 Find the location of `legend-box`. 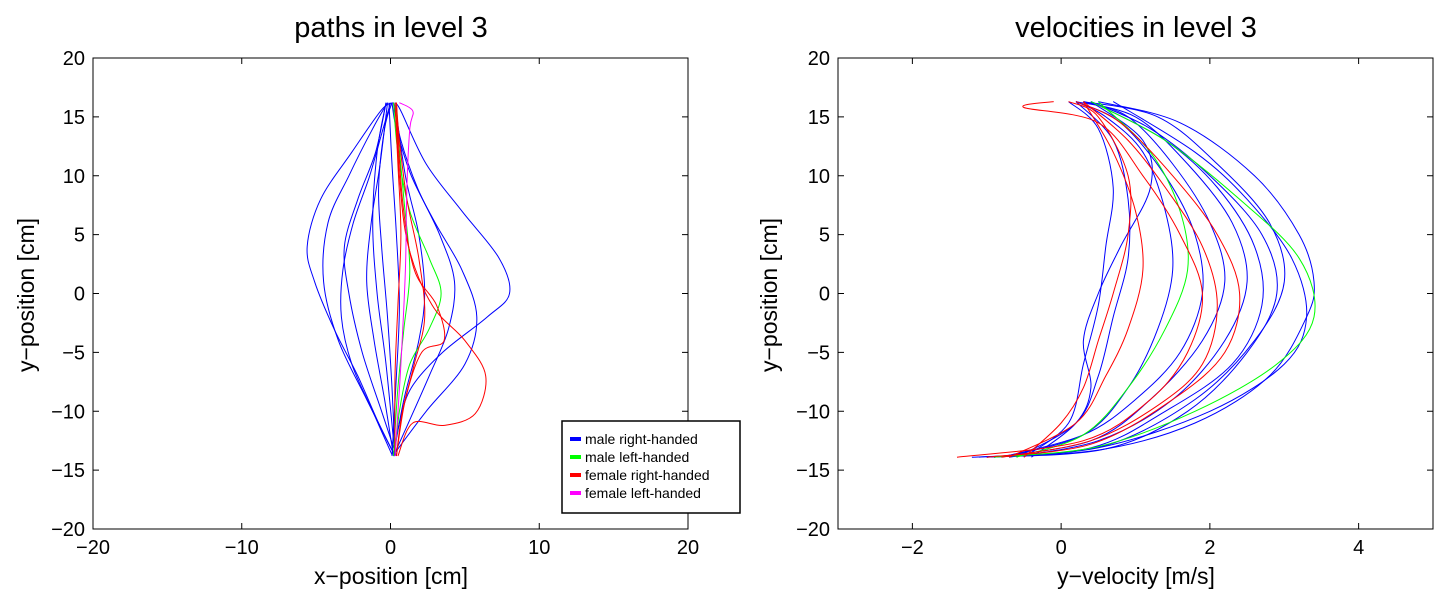

legend-box is located at coordinates (651, 467).